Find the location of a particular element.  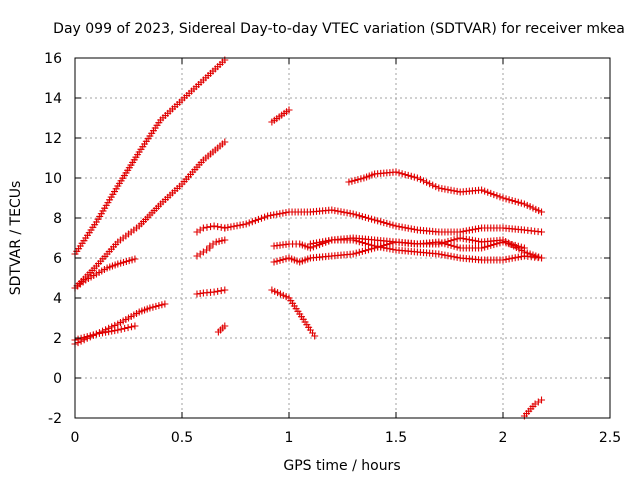

series-s3 is located at coordinates (105, 273).